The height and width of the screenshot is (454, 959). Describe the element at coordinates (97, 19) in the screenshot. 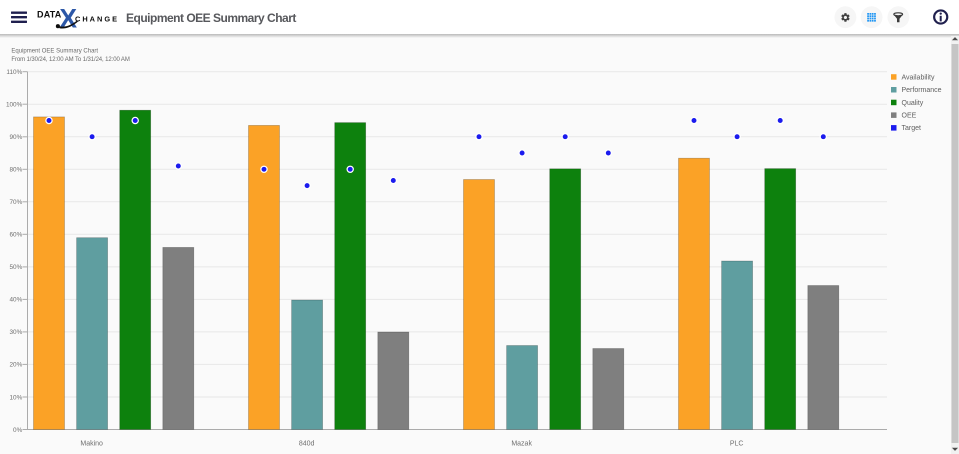

I see `svg-text: CHANGE` at that location.